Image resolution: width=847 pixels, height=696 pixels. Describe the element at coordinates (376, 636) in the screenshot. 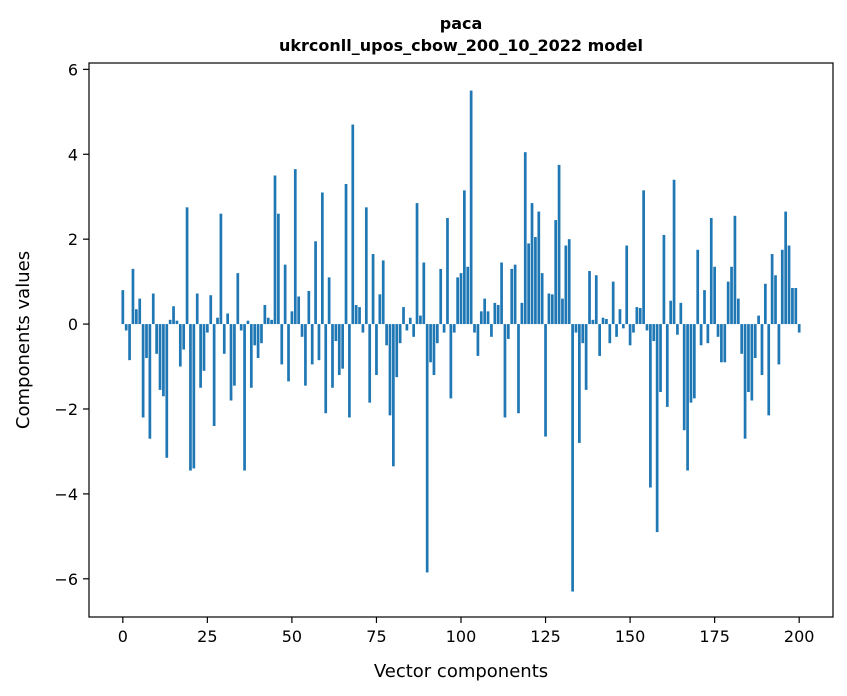

I see `x-tick-label: 75` at that location.